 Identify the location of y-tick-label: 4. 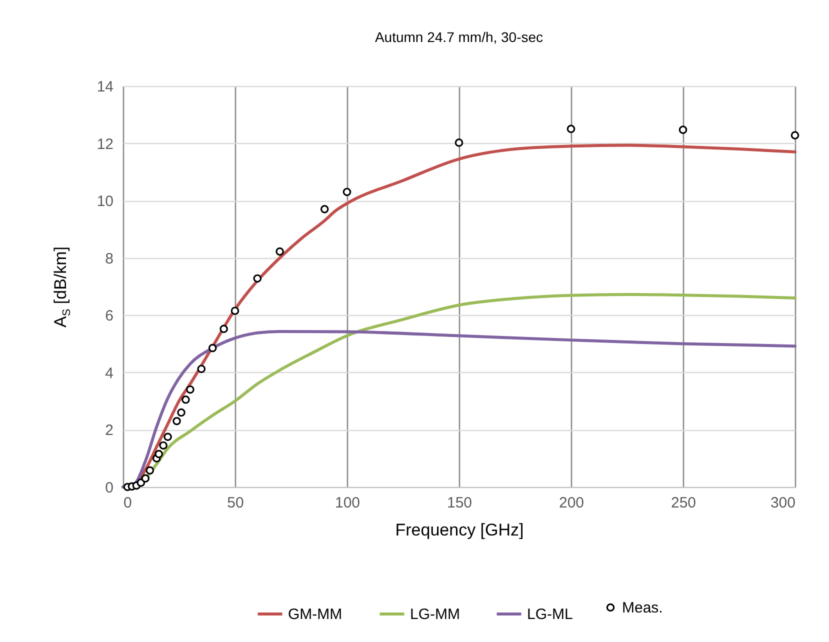
(109, 373).